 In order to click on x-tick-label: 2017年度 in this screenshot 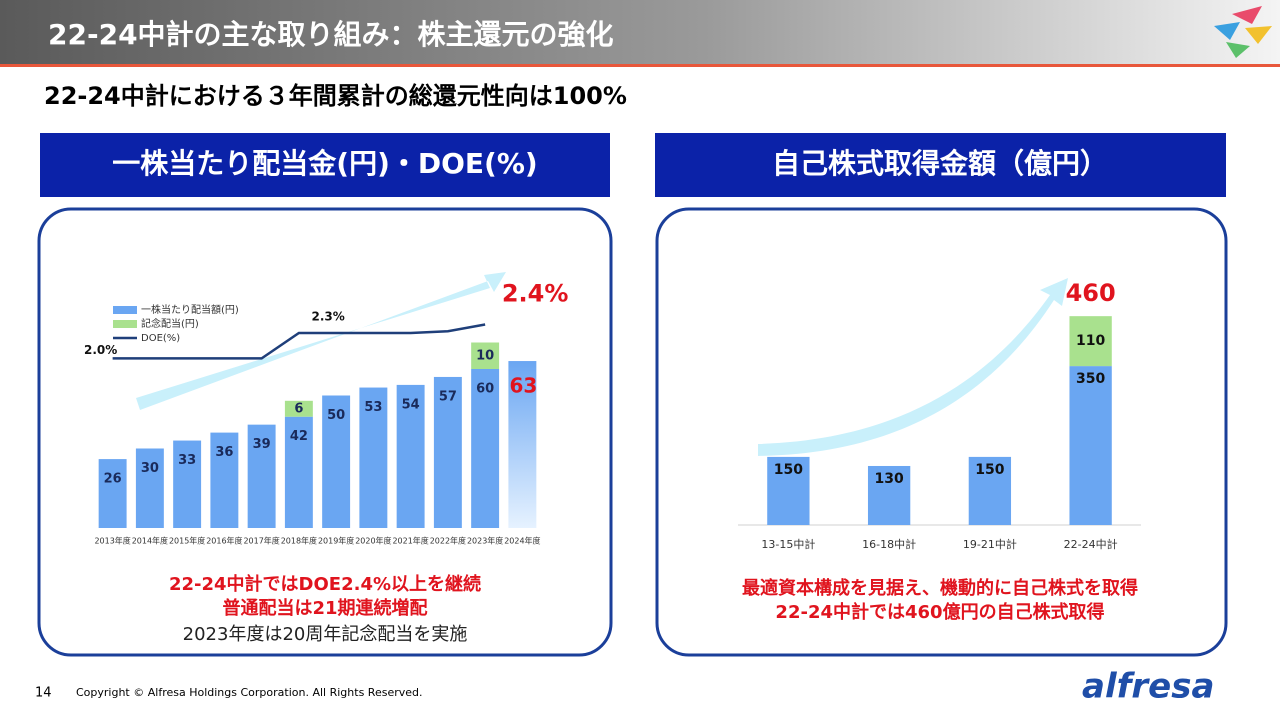, I will do `click(261, 541)`.